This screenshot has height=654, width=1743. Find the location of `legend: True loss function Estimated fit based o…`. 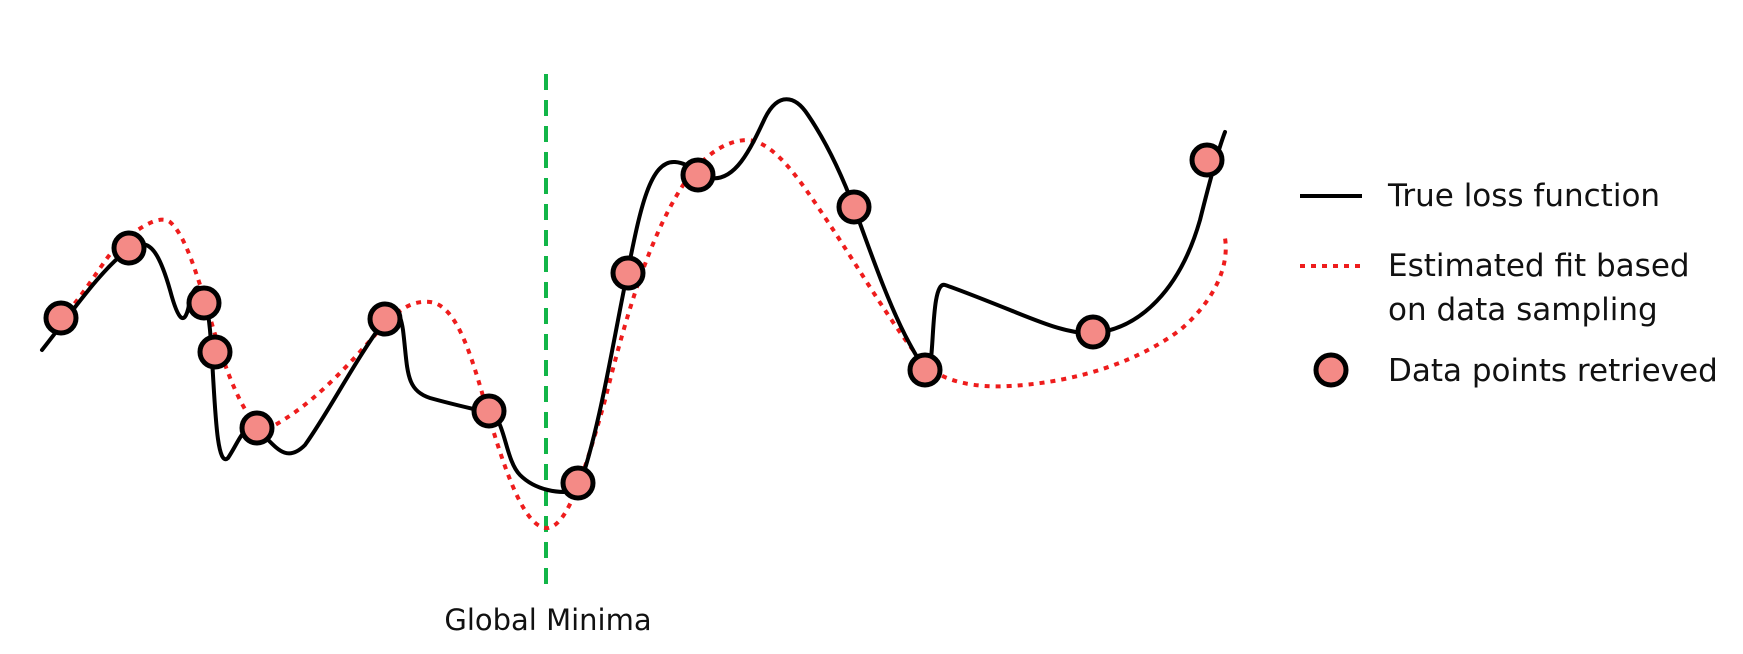

legend: True loss function Estimated fit based o… is located at coordinates (1509, 283).